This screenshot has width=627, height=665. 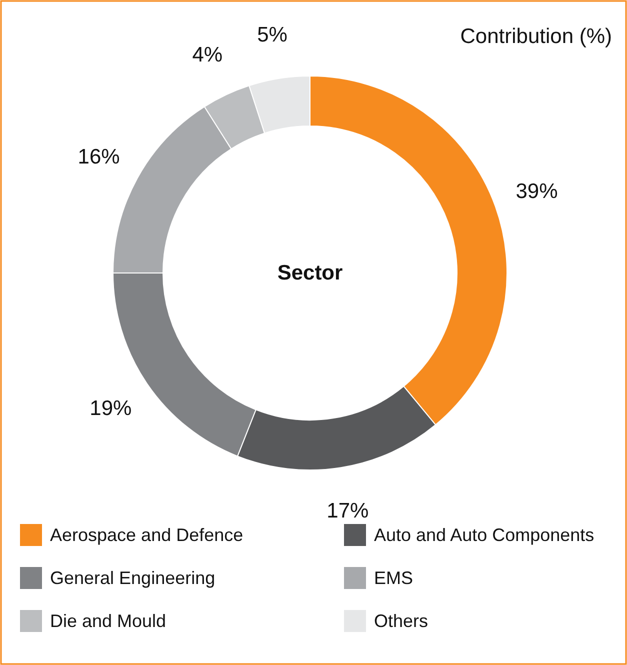 I want to click on text: Sector, so click(x=310, y=273).